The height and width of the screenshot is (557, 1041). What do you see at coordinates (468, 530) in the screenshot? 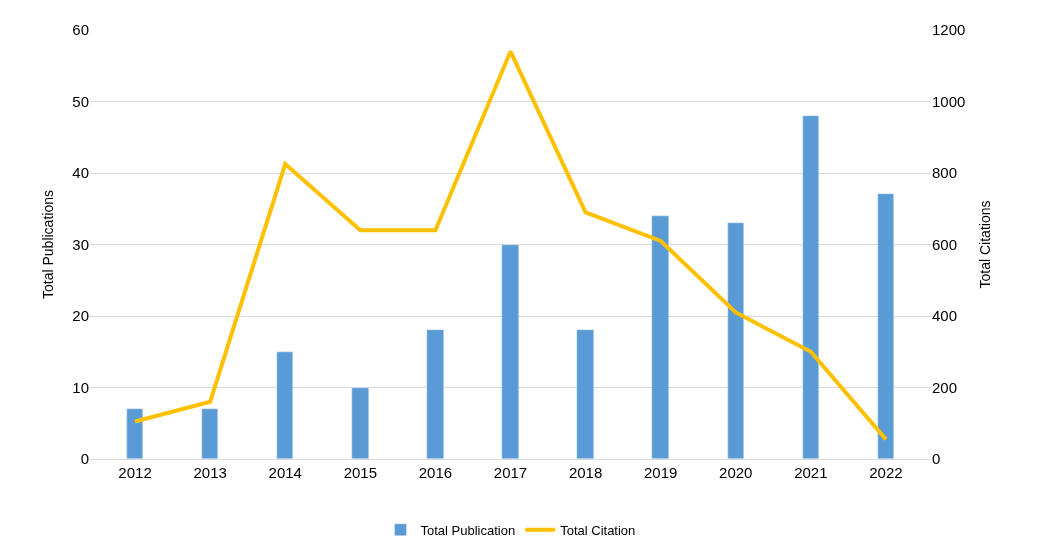
I see `legend-label: Total Publication` at bounding box center [468, 530].